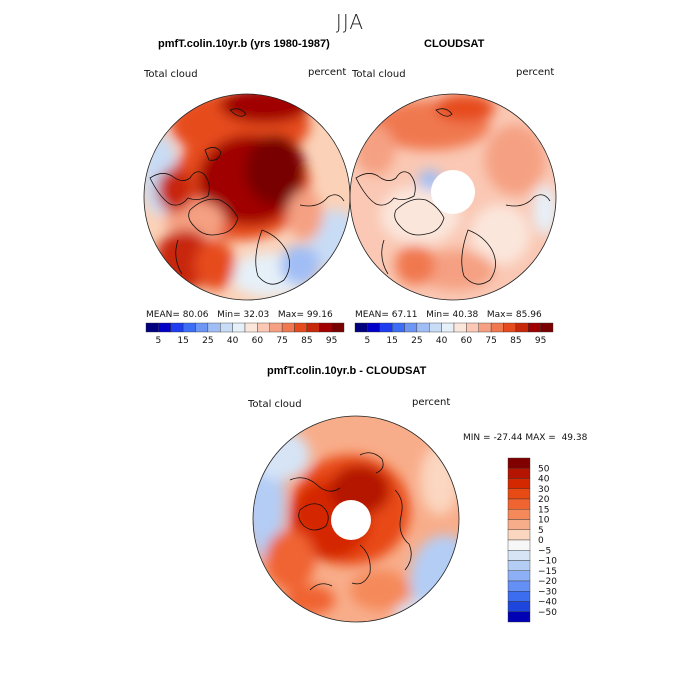 Image resolution: width=700 pixels, height=700 pixels. Describe the element at coordinates (245, 334) in the screenshot. I see `model-colorbar: 5 15 25 40 60 75 85 95` at that location.